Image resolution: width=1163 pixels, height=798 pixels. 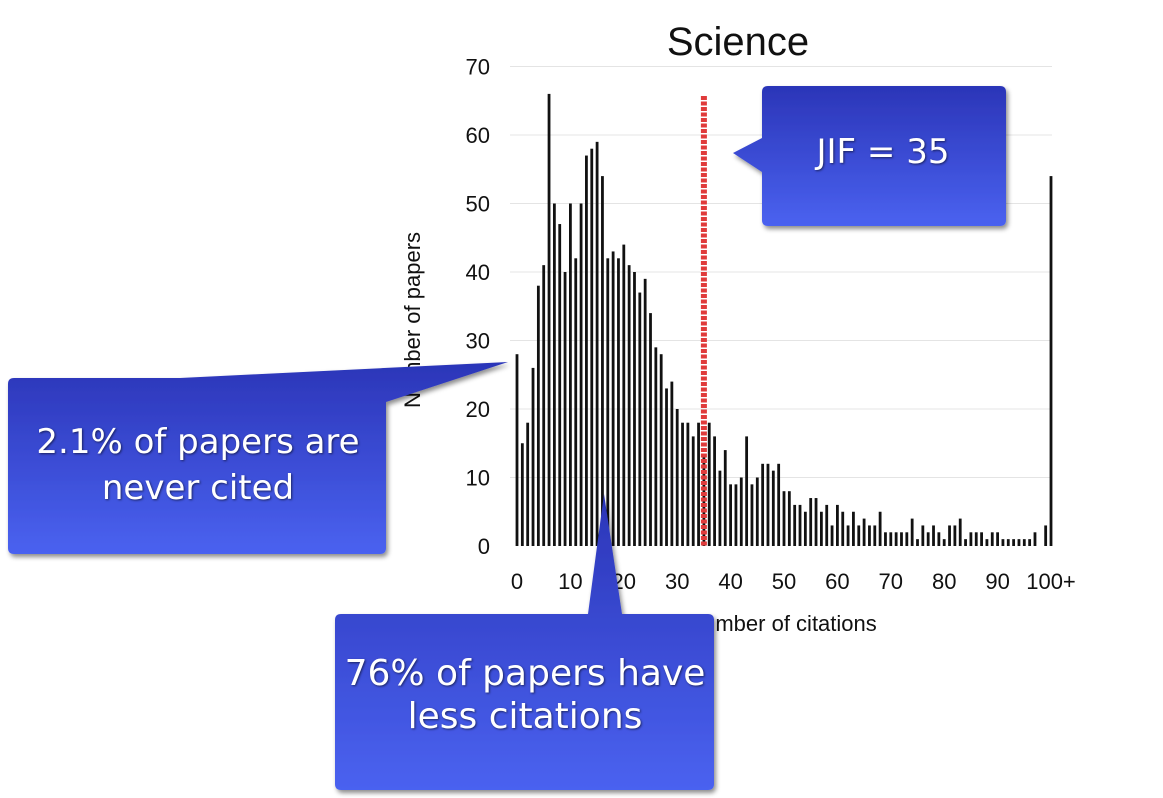 What do you see at coordinates (525, 695) in the screenshot?
I see `less-citations-callout-text: 76% of papers have less citations` at bounding box center [525, 695].